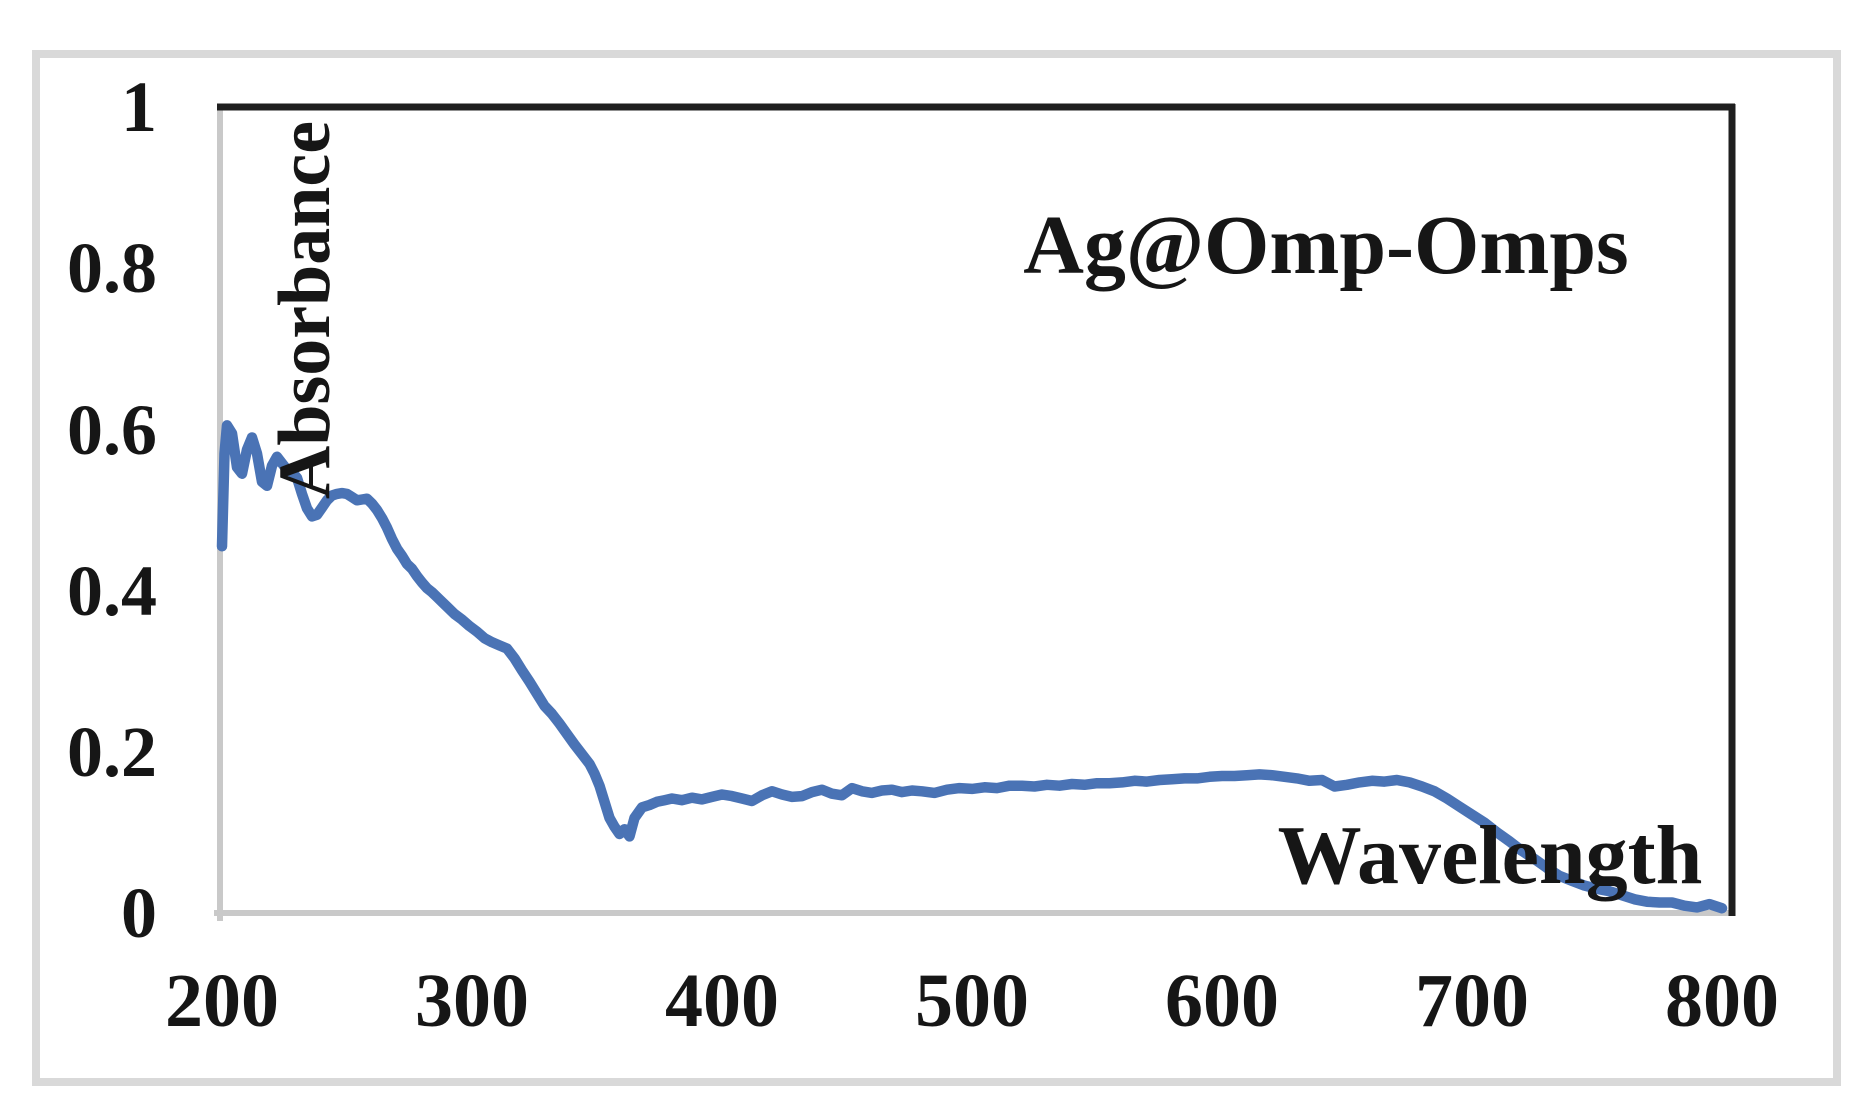 The width and height of the screenshot is (1873, 1110). I want to click on x-tick-label: 400, so click(722, 1001).